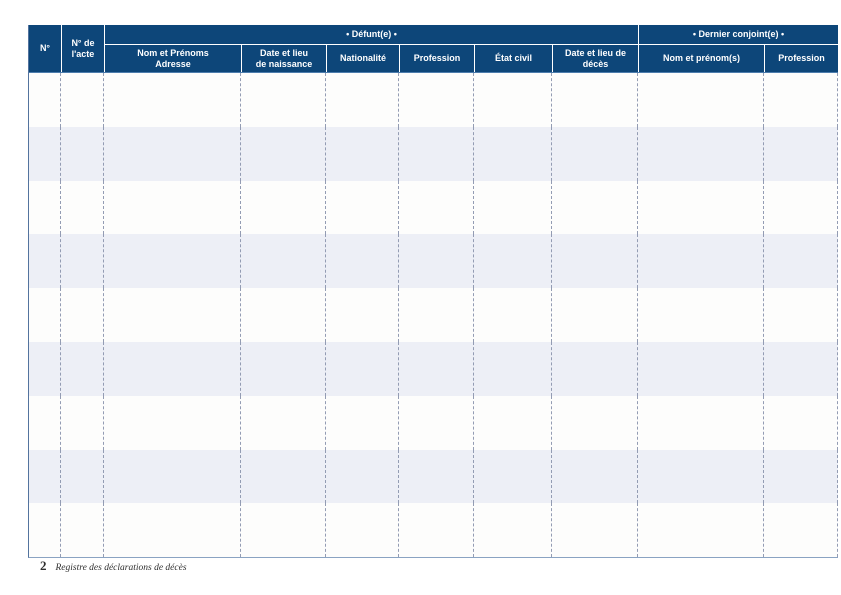  I want to click on column-header-date-lieu-naissance: Date et lieu de naissance, so click(283, 58).